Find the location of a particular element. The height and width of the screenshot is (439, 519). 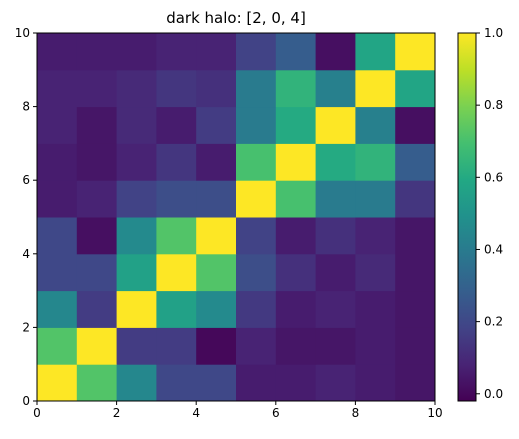

x-tick-label: 6 is located at coordinates (276, 413).